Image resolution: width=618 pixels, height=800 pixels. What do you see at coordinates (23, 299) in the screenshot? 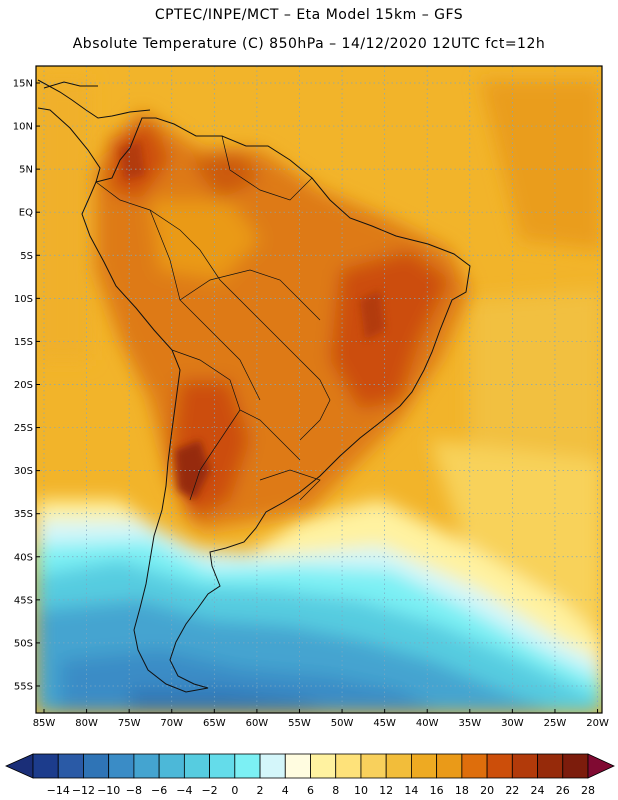
I see `lat-label: 10S` at bounding box center [23, 299].